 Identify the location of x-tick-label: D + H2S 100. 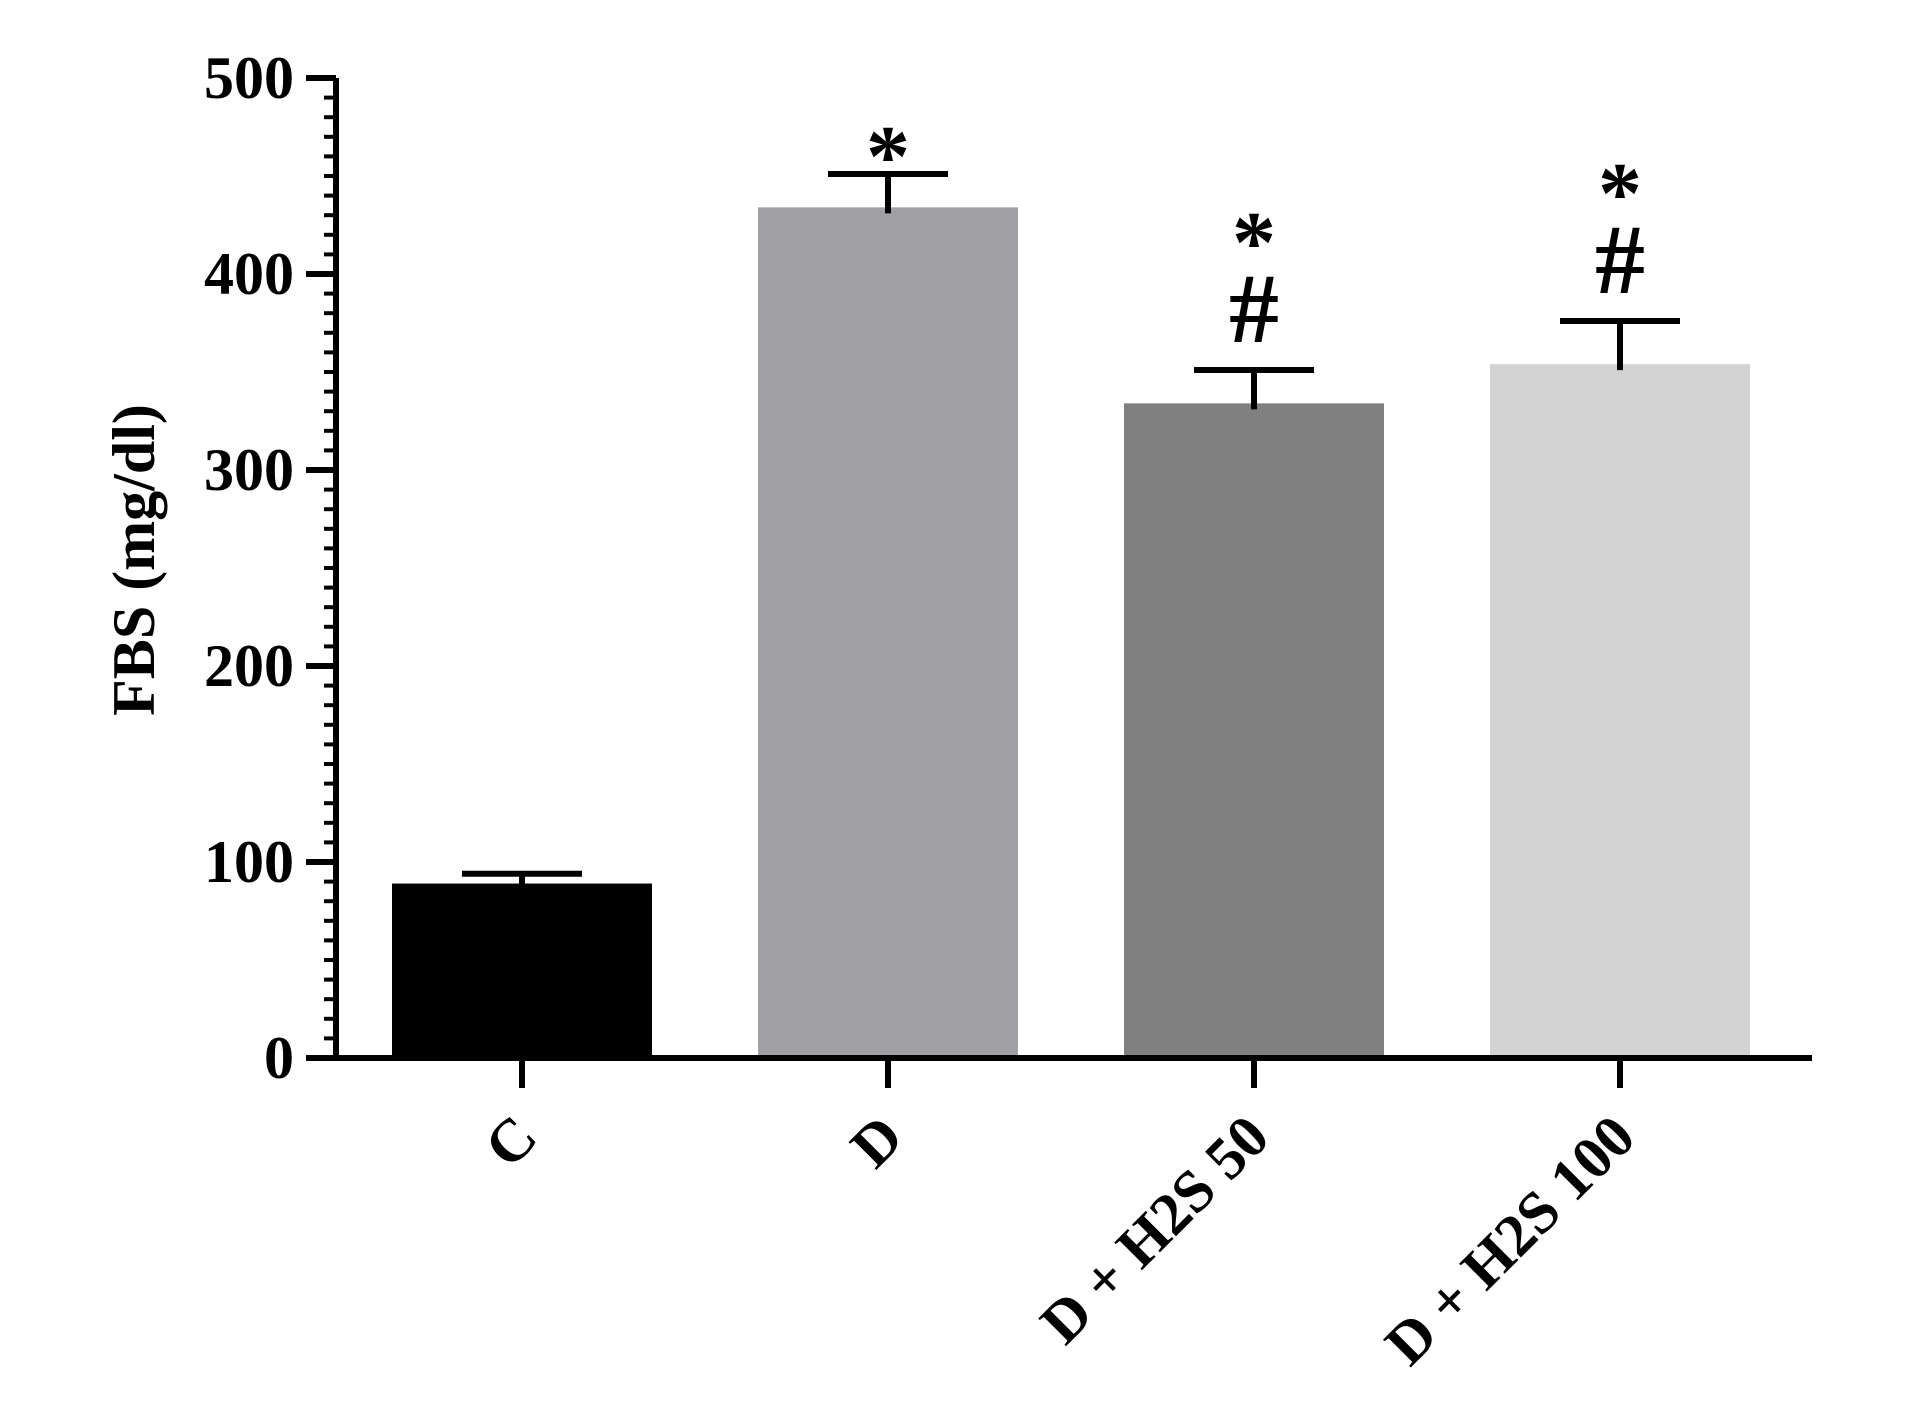
(1510, 1240).